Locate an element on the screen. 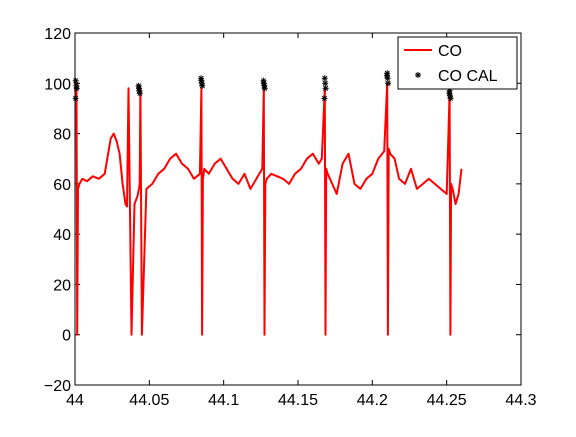  y-tick-label: 120 is located at coordinates (57, 34).